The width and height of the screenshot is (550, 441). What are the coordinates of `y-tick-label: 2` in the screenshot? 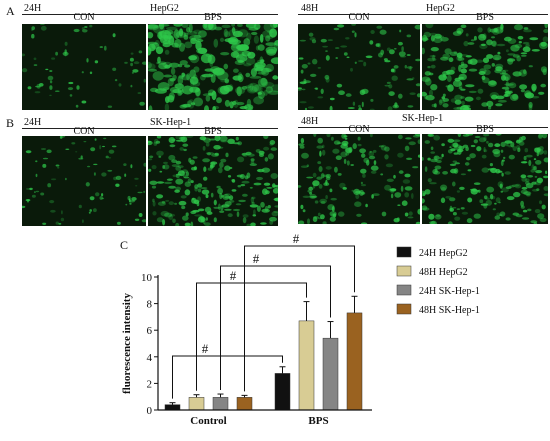 It's located at (150, 384).